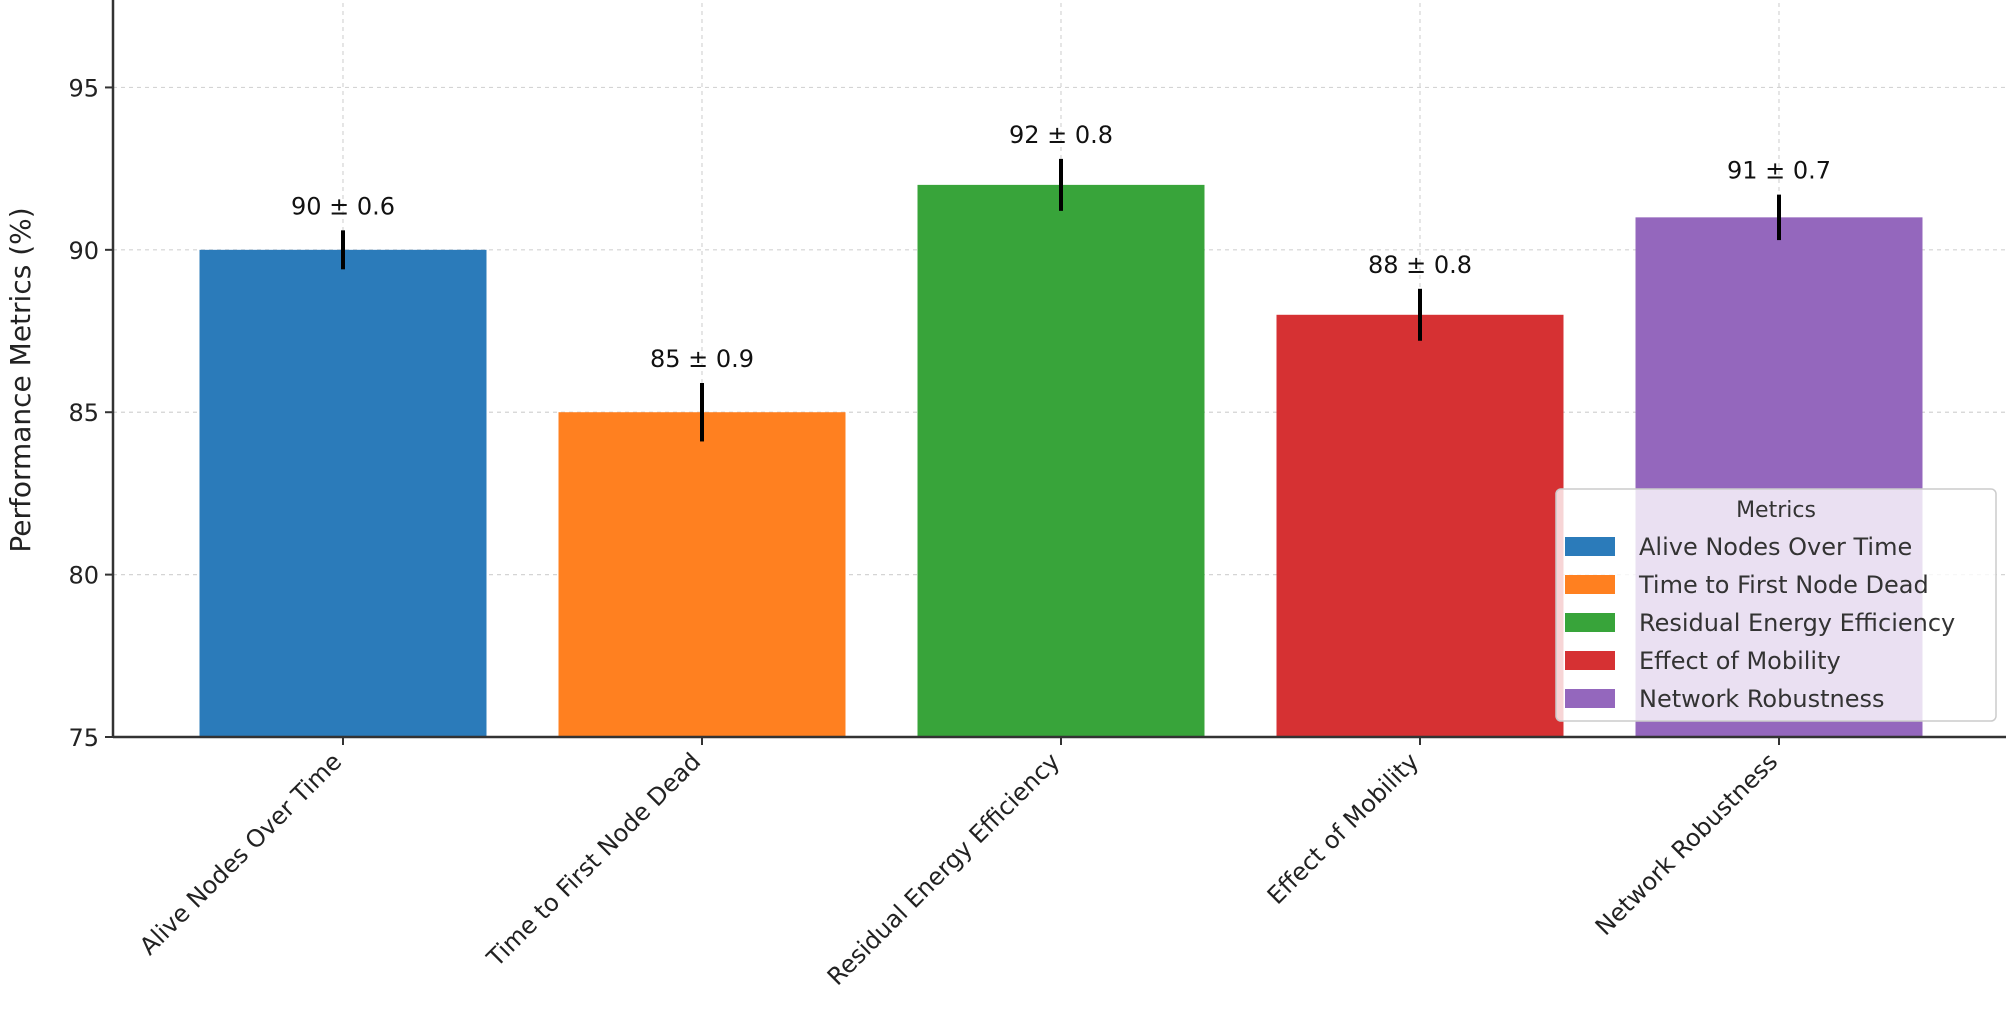 This screenshot has height=1030, width=2013. I want to click on legend-entry-label: Residual Energy Efficiency, so click(1797, 623).